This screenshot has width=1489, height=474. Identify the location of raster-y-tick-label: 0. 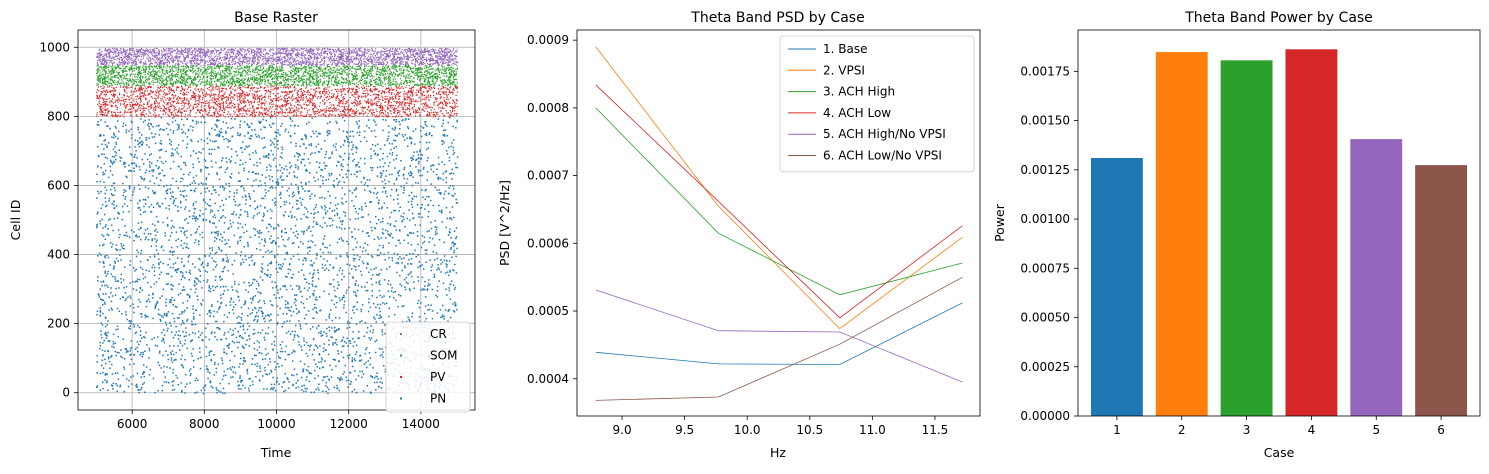
(66, 393).